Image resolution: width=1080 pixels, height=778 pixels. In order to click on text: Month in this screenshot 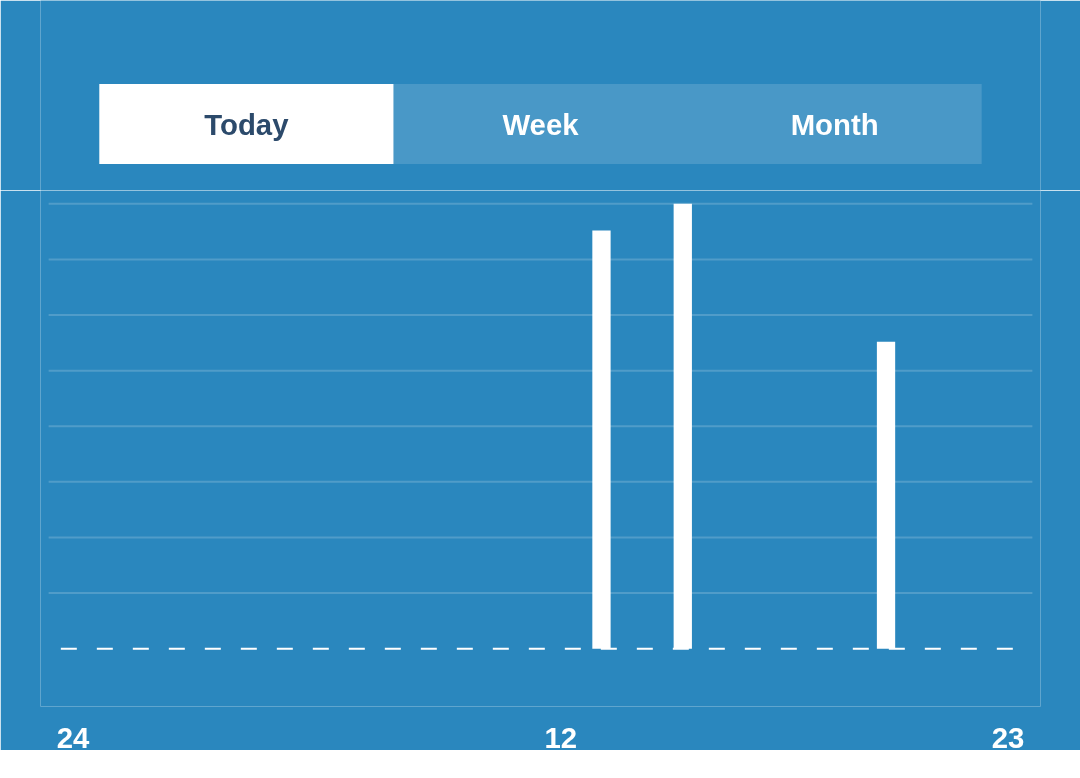, I will do `click(834, 124)`.